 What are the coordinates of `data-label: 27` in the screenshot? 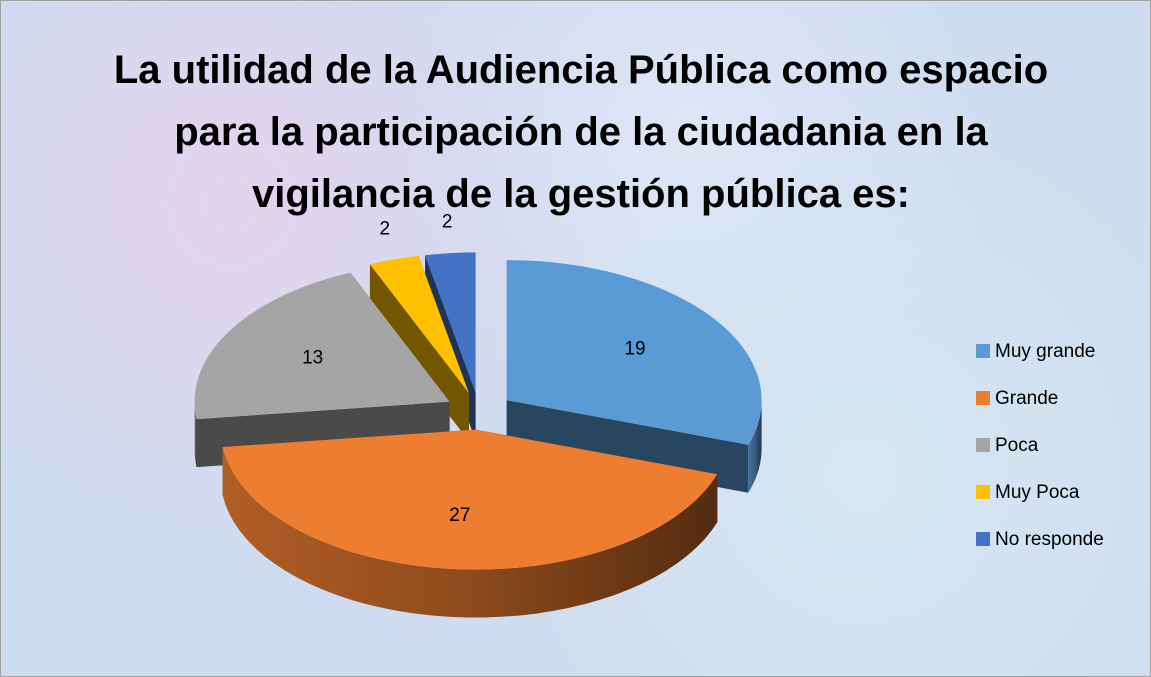 It's located at (459, 515).